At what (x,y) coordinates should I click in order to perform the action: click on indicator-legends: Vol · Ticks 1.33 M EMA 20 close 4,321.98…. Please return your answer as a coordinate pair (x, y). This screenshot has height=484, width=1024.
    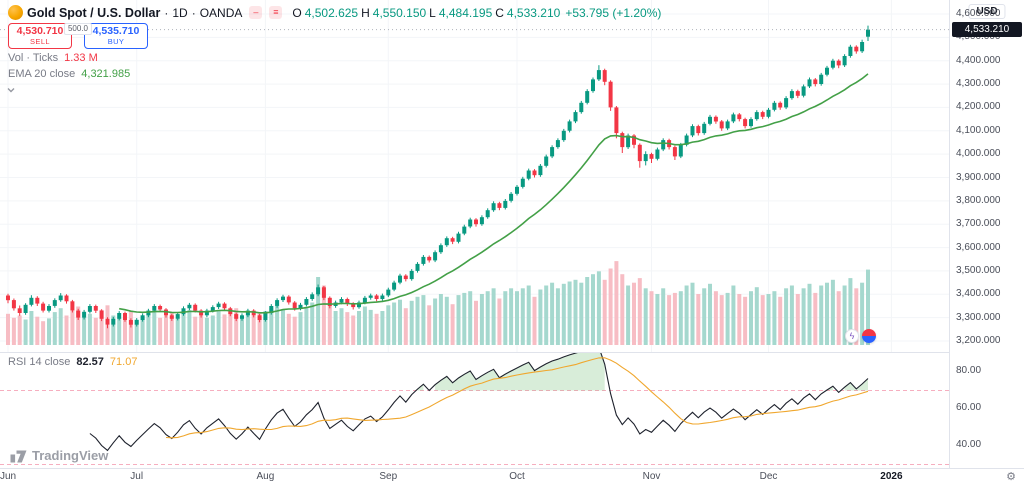
    Looking at the image, I should click on (69, 66).